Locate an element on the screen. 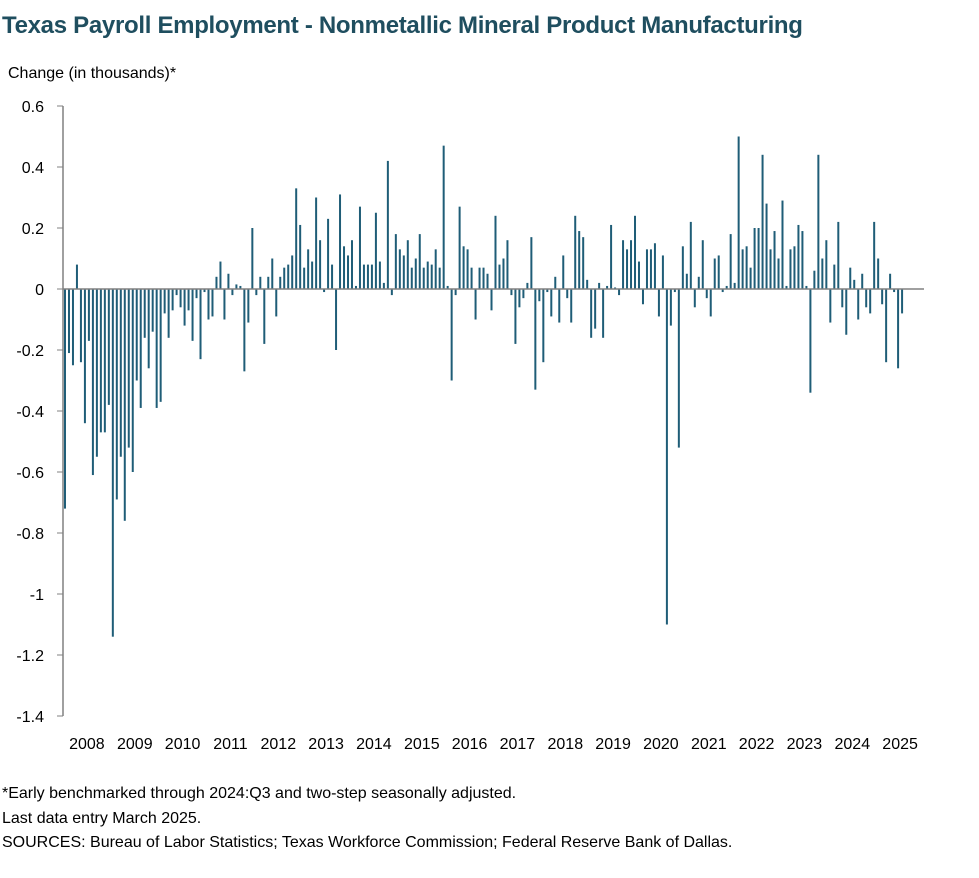  x-tick-label: 2023 is located at coordinates (805, 744).